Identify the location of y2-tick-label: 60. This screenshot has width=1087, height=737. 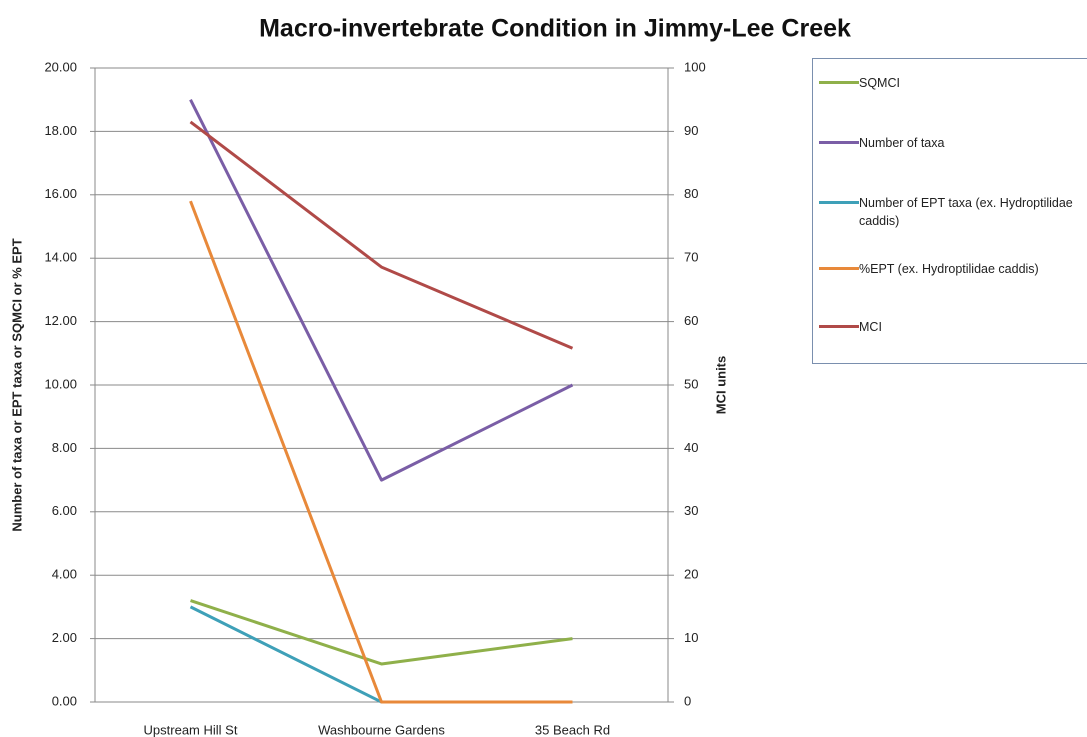
(691, 320).